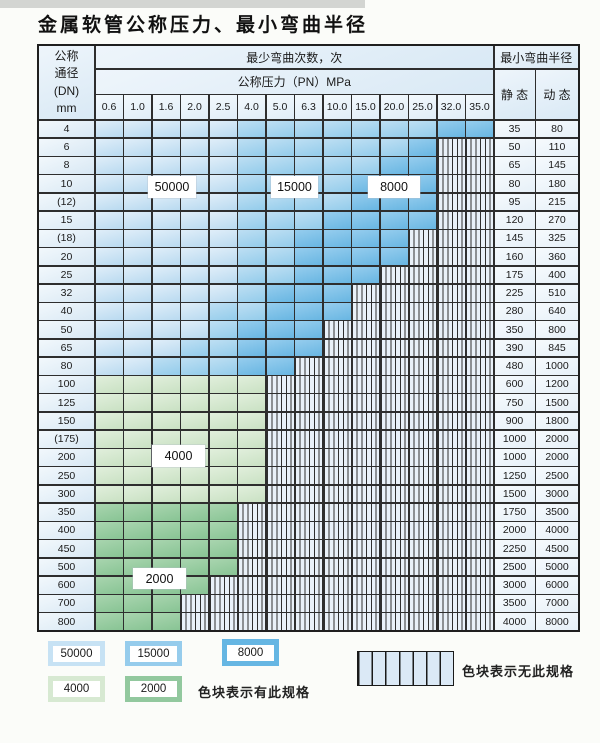  What do you see at coordinates (557, 348) in the screenshot?
I see `dynamic-value: 845` at bounding box center [557, 348].